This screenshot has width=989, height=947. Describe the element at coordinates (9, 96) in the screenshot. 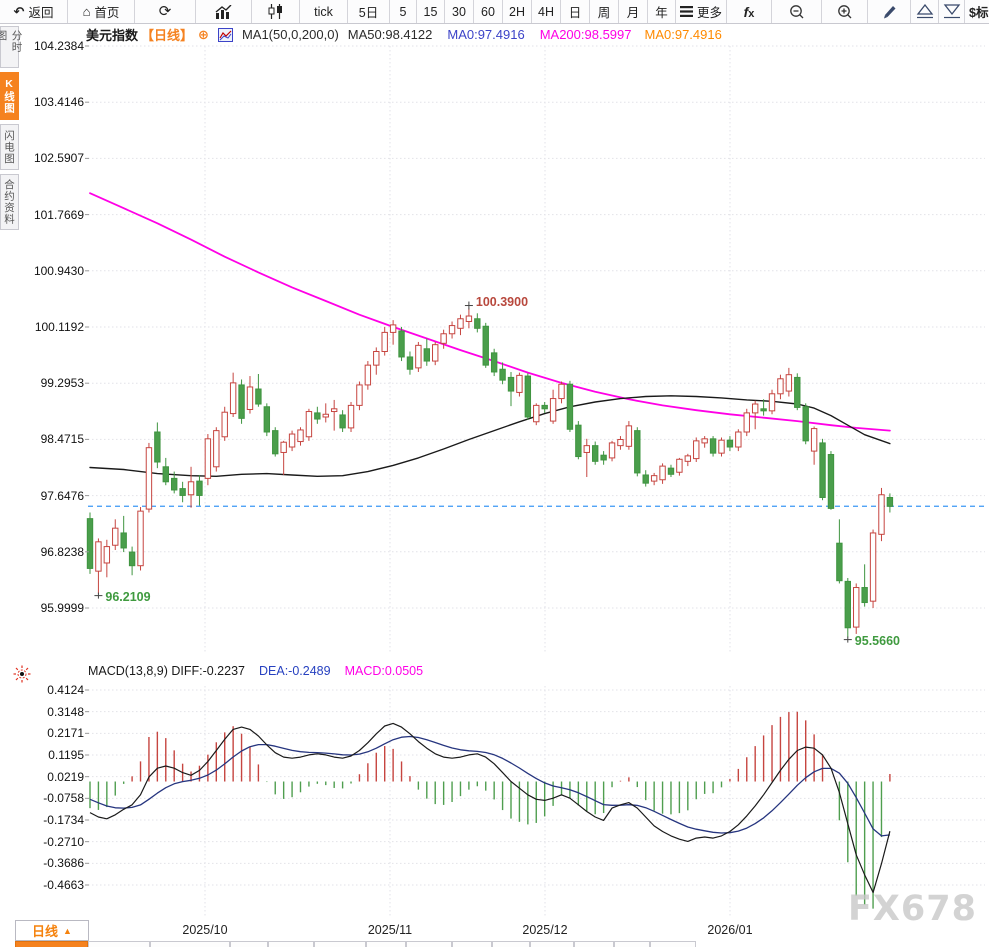

I see `sidebar-tab-kline-chart: K线图` at that location.